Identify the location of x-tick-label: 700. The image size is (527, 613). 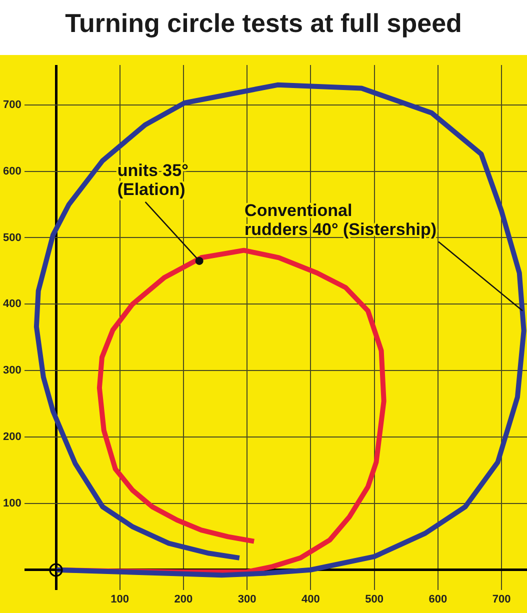
(501, 599).